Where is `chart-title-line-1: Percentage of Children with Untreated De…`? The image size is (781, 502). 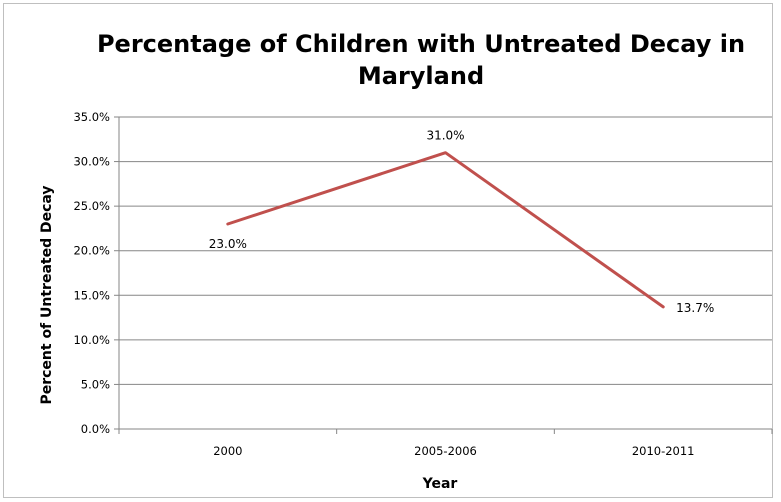 chart-title-line-1: Percentage of Children with Untreated De… is located at coordinates (421, 44).